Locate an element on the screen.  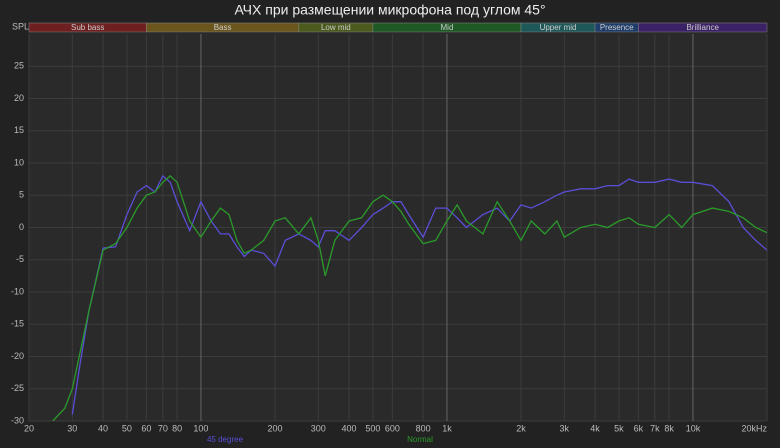
x-tick-label: 1k is located at coordinates (447, 428).